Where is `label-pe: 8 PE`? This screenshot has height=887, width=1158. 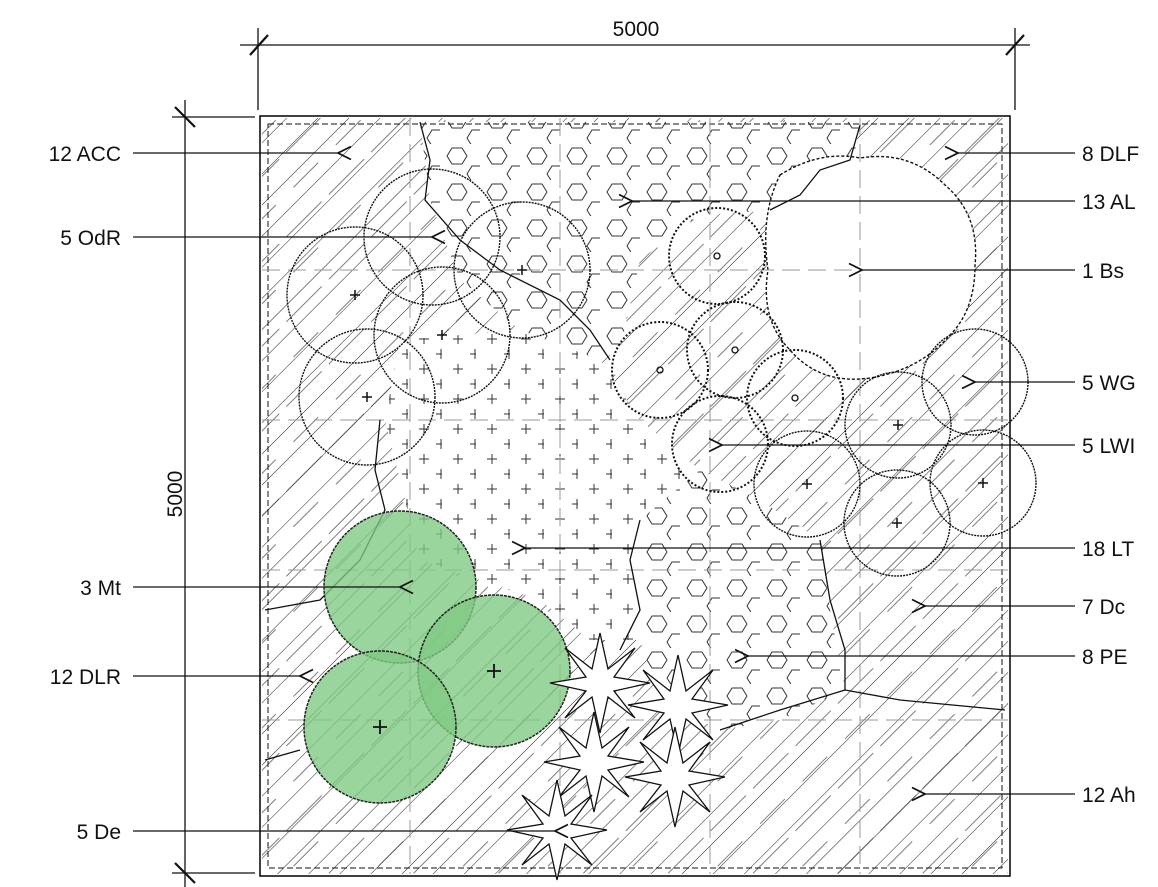 label-pe: 8 PE is located at coordinates (1105, 657).